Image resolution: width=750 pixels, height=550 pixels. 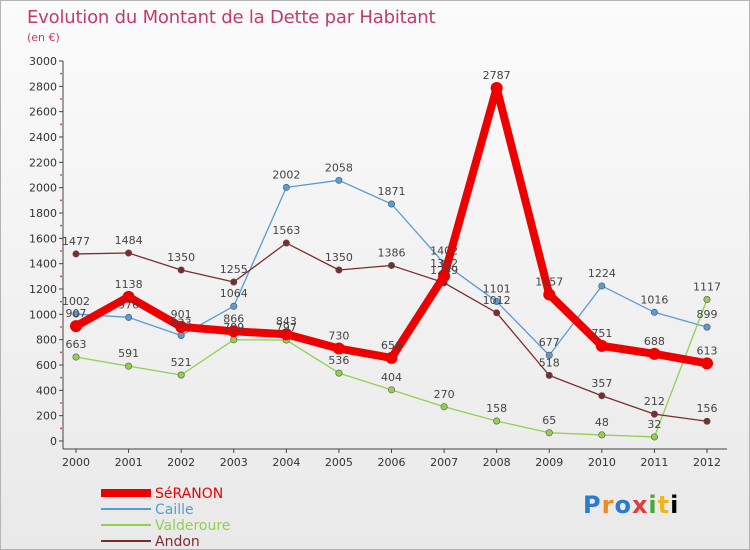 I want to click on y-tick-label: 1600, so click(x=43, y=238).